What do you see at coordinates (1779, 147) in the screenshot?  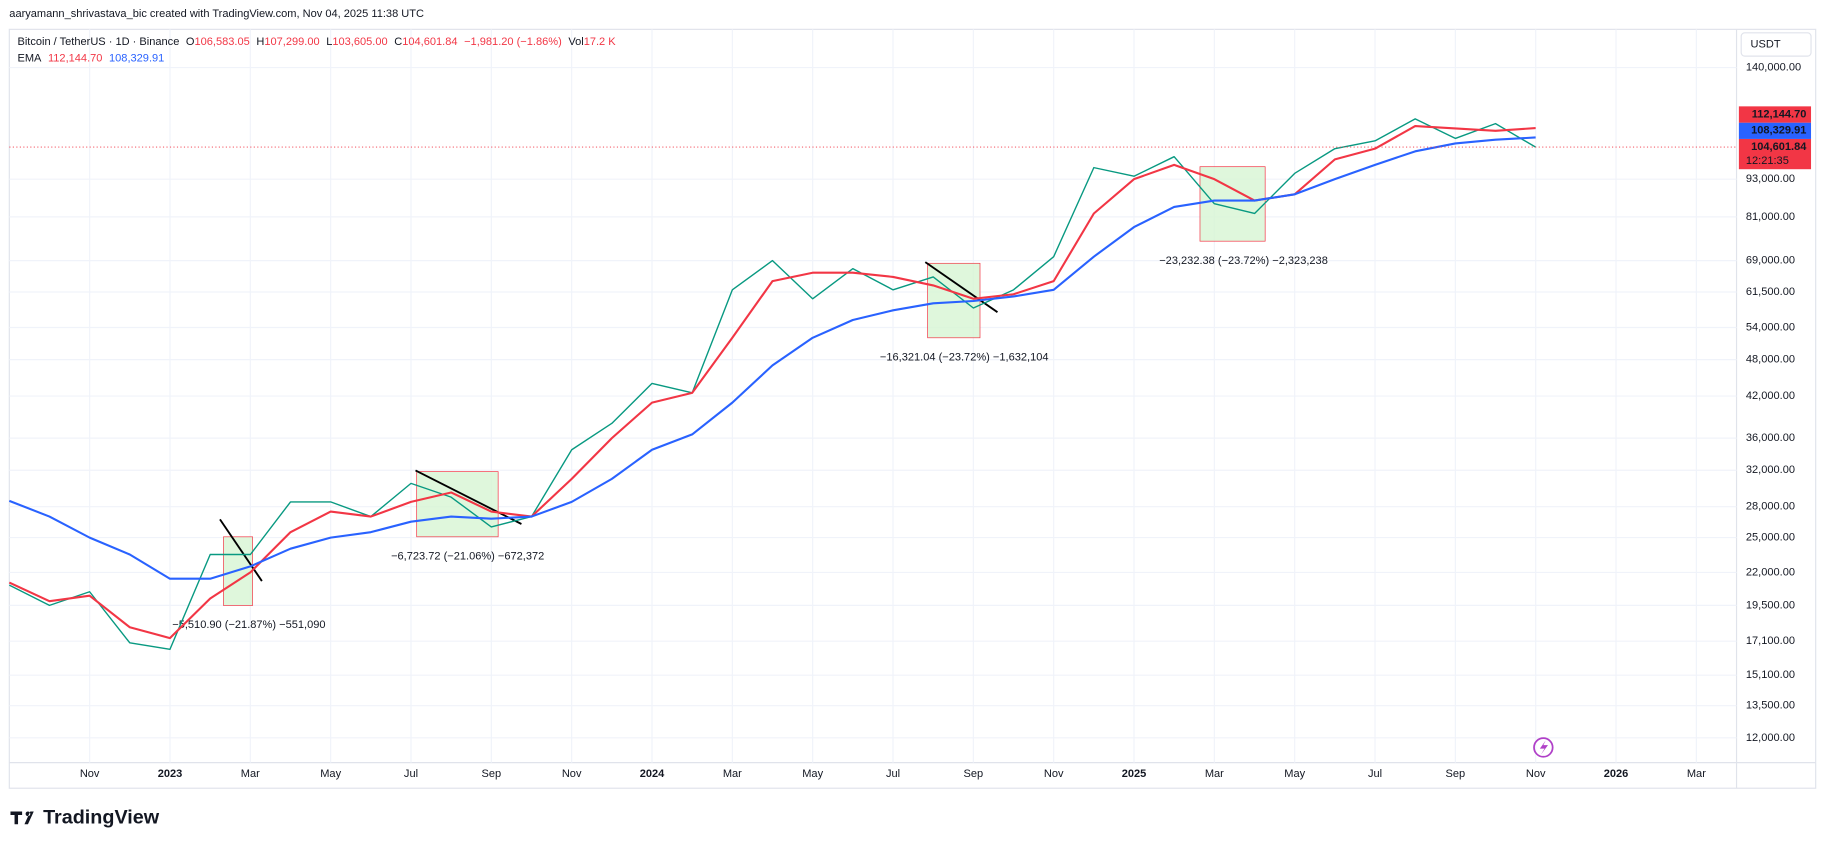 I see `price-tag-label: 104,601.84` at bounding box center [1779, 147].